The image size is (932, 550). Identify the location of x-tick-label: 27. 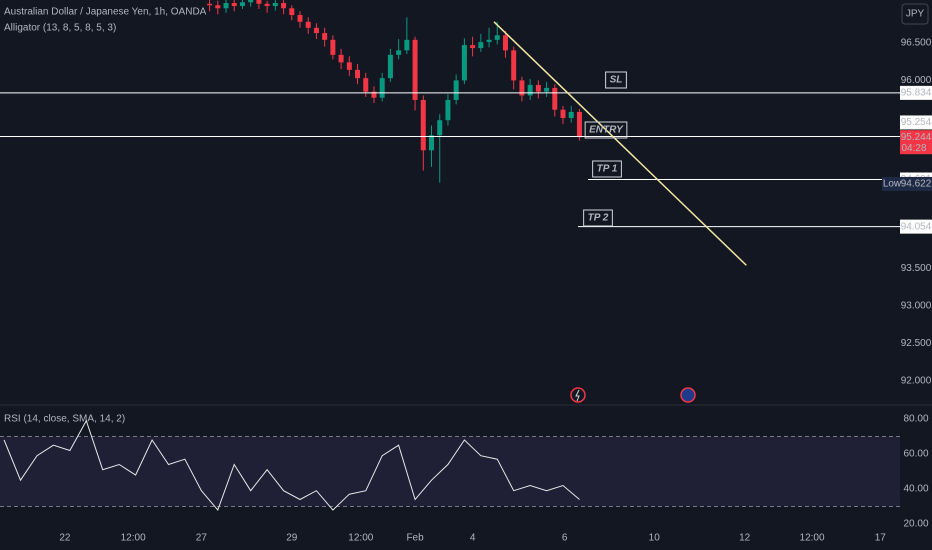
(202, 538).